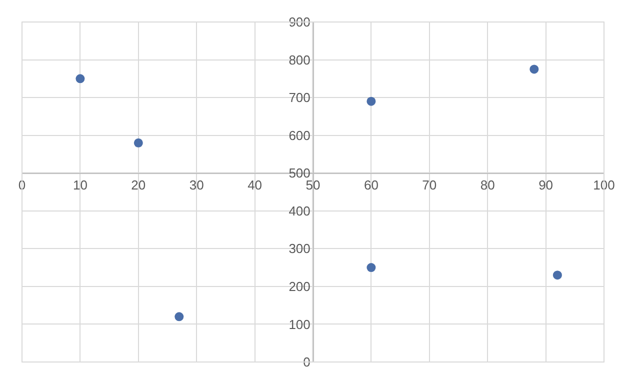  I want to click on y-tick-label: 400, so click(299, 210).